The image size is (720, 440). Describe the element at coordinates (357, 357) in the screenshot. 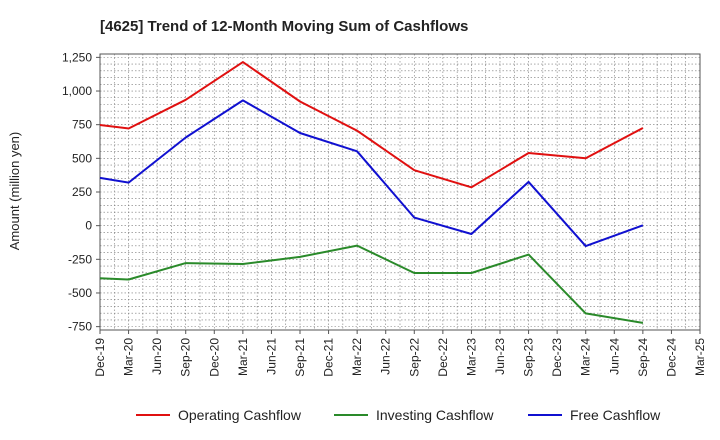

I see `x-tick-label: Mar-22` at that location.